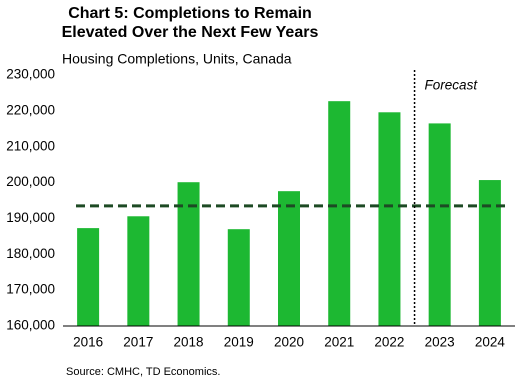 The height and width of the screenshot is (384, 515). I want to click on forecast-label: Forecast, so click(452, 85).